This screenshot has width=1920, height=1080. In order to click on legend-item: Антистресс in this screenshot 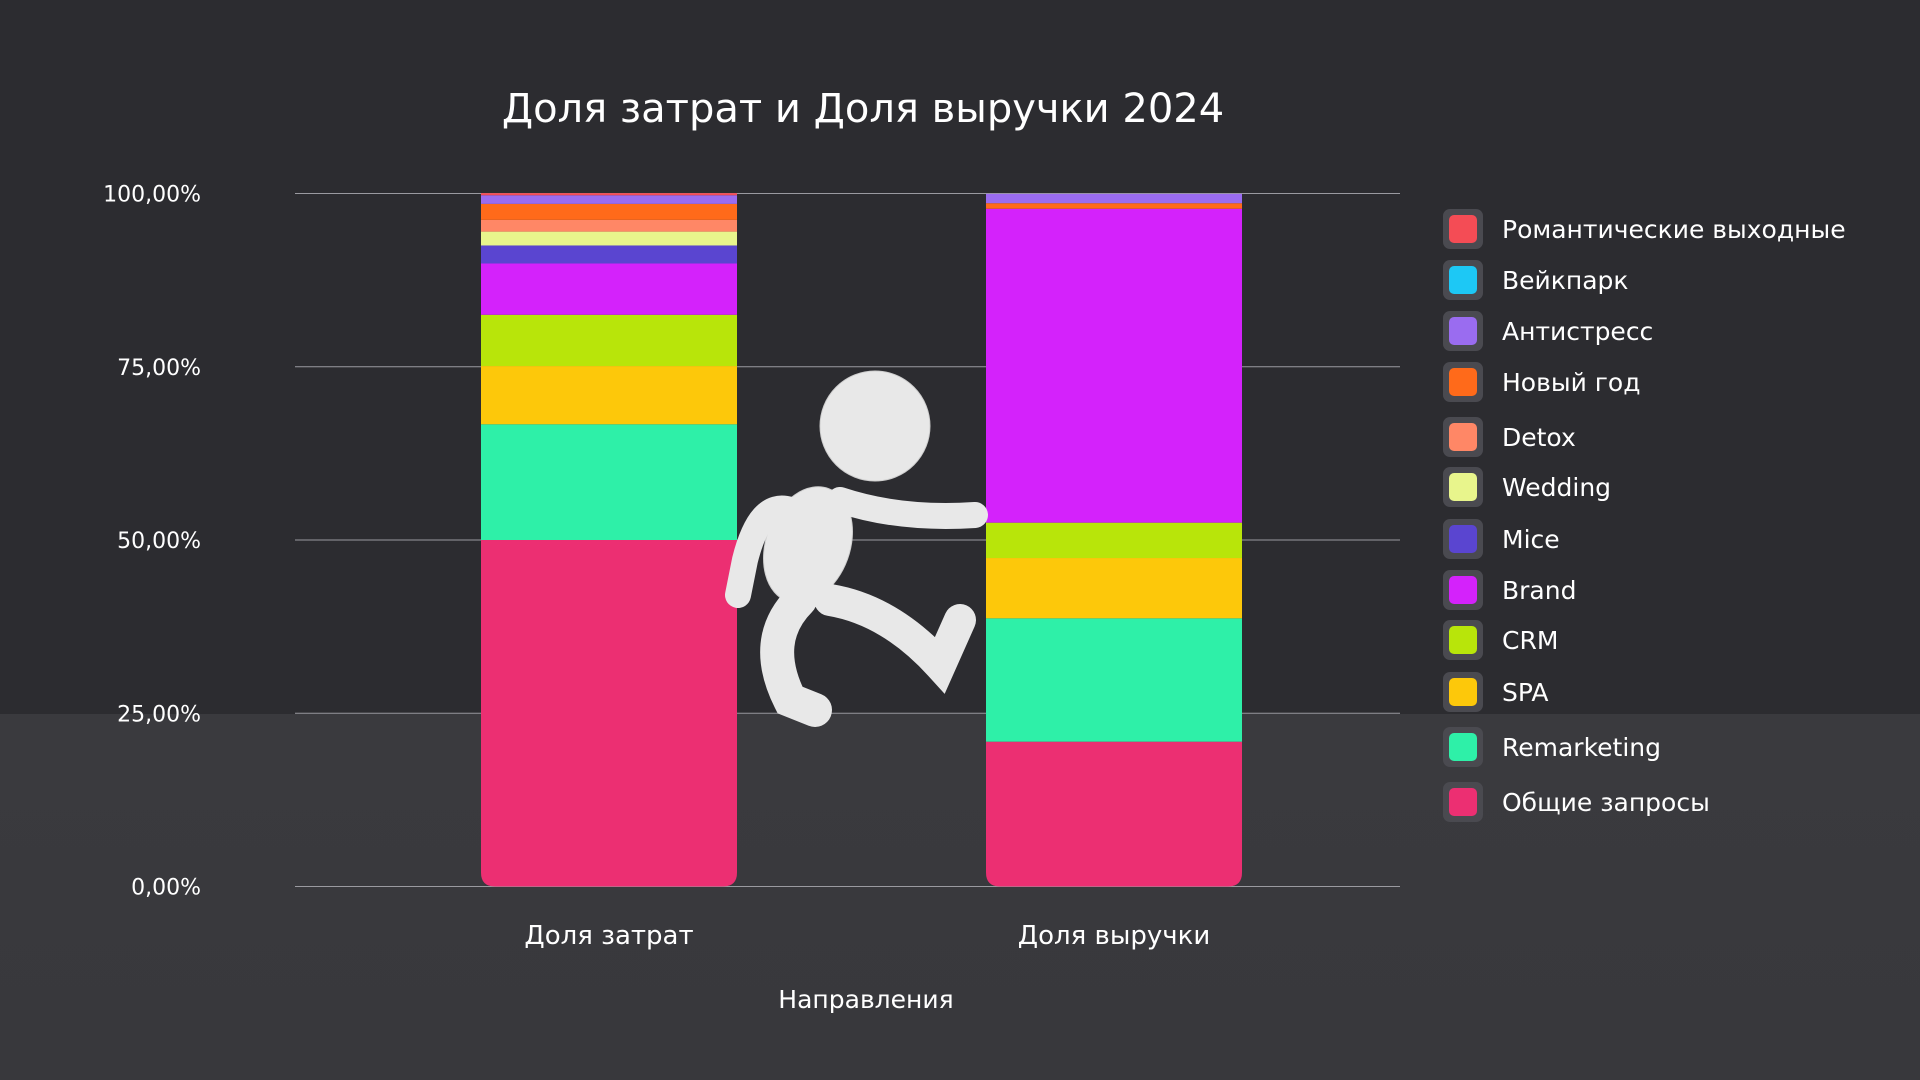, I will do `click(1548, 331)`.